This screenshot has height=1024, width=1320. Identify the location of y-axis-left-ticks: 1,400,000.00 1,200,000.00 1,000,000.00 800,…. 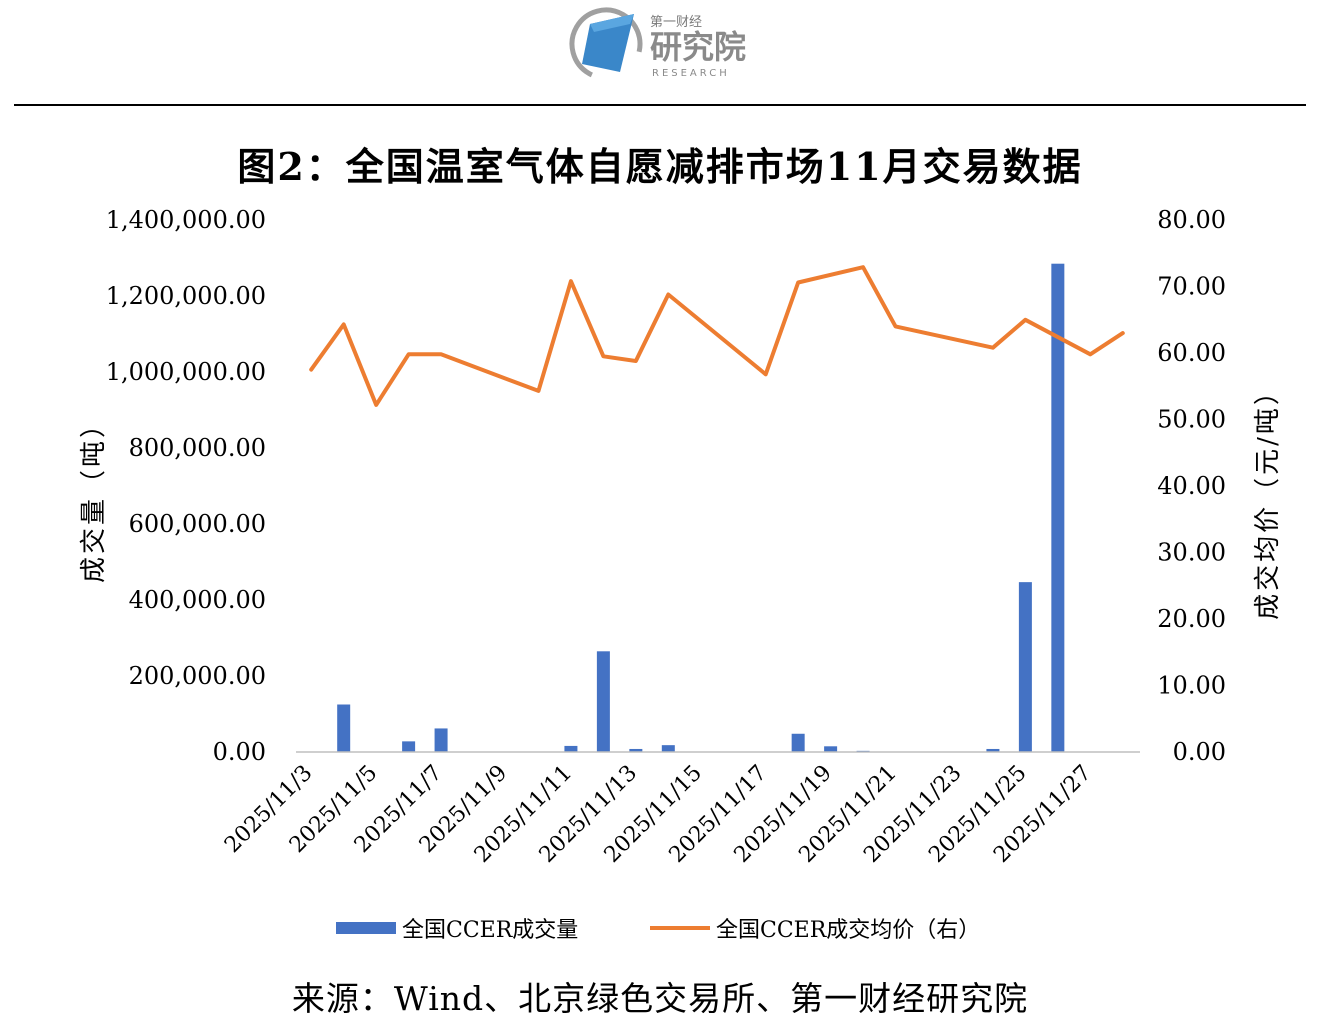
(186, 486).